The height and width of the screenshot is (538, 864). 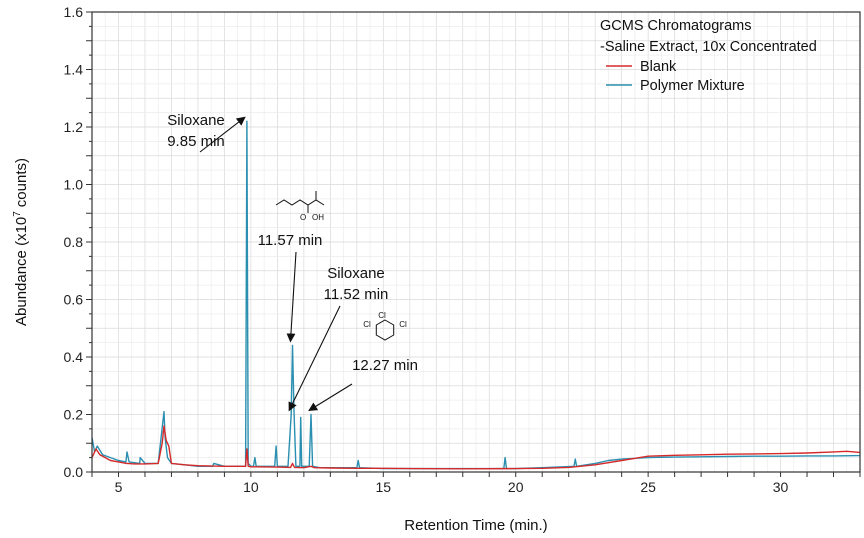 I want to click on x-tick-label: 15, so click(x=384, y=487).